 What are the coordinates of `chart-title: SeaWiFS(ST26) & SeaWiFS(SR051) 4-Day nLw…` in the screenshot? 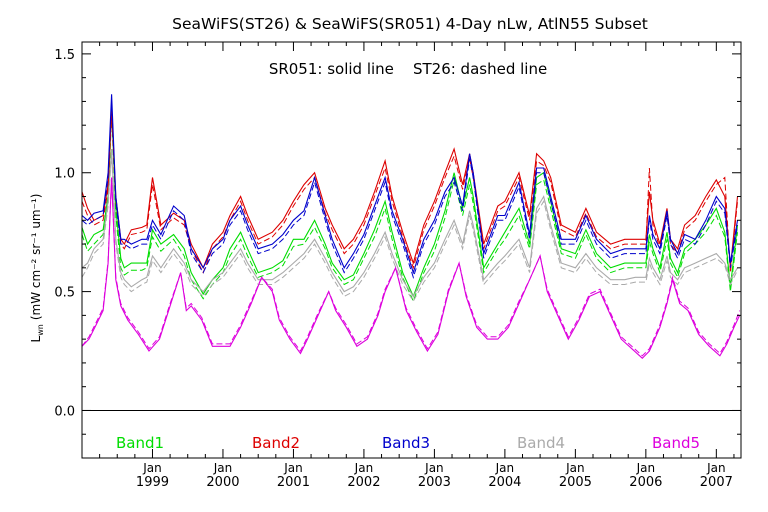 It's located at (410, 24).